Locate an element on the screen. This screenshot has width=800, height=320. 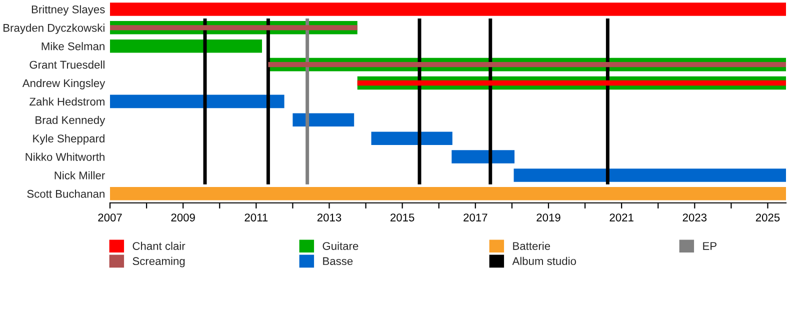
y-tick-label: Nick Miller is located at coordinates (79, 175).